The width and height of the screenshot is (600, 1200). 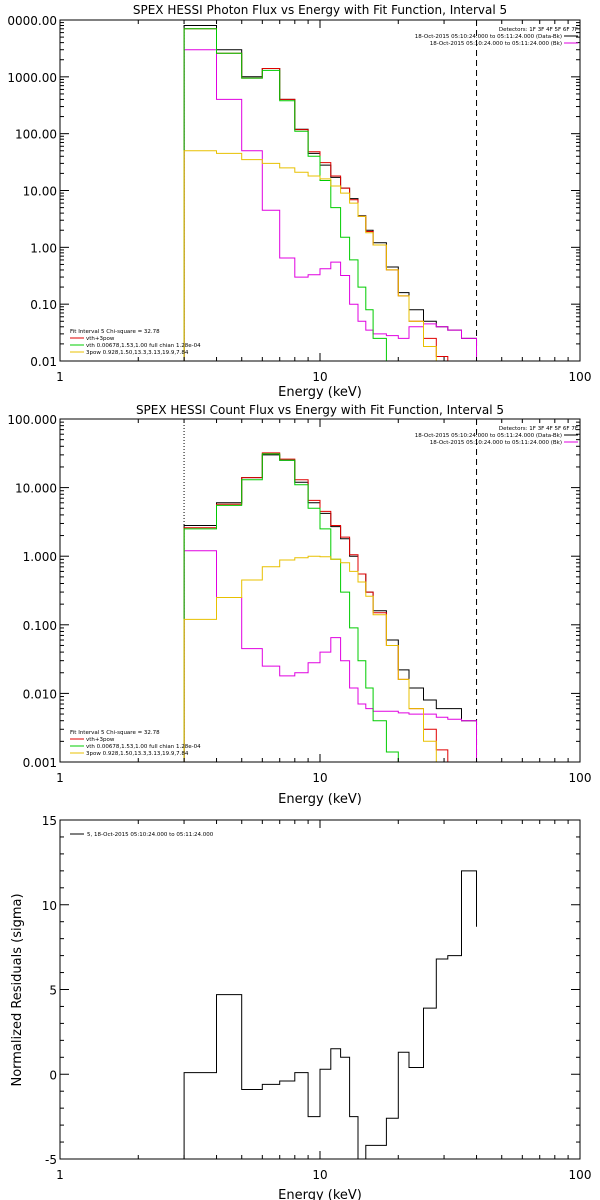 I want to click on y-tick-label: 0.10, so click(x=43, y=305).